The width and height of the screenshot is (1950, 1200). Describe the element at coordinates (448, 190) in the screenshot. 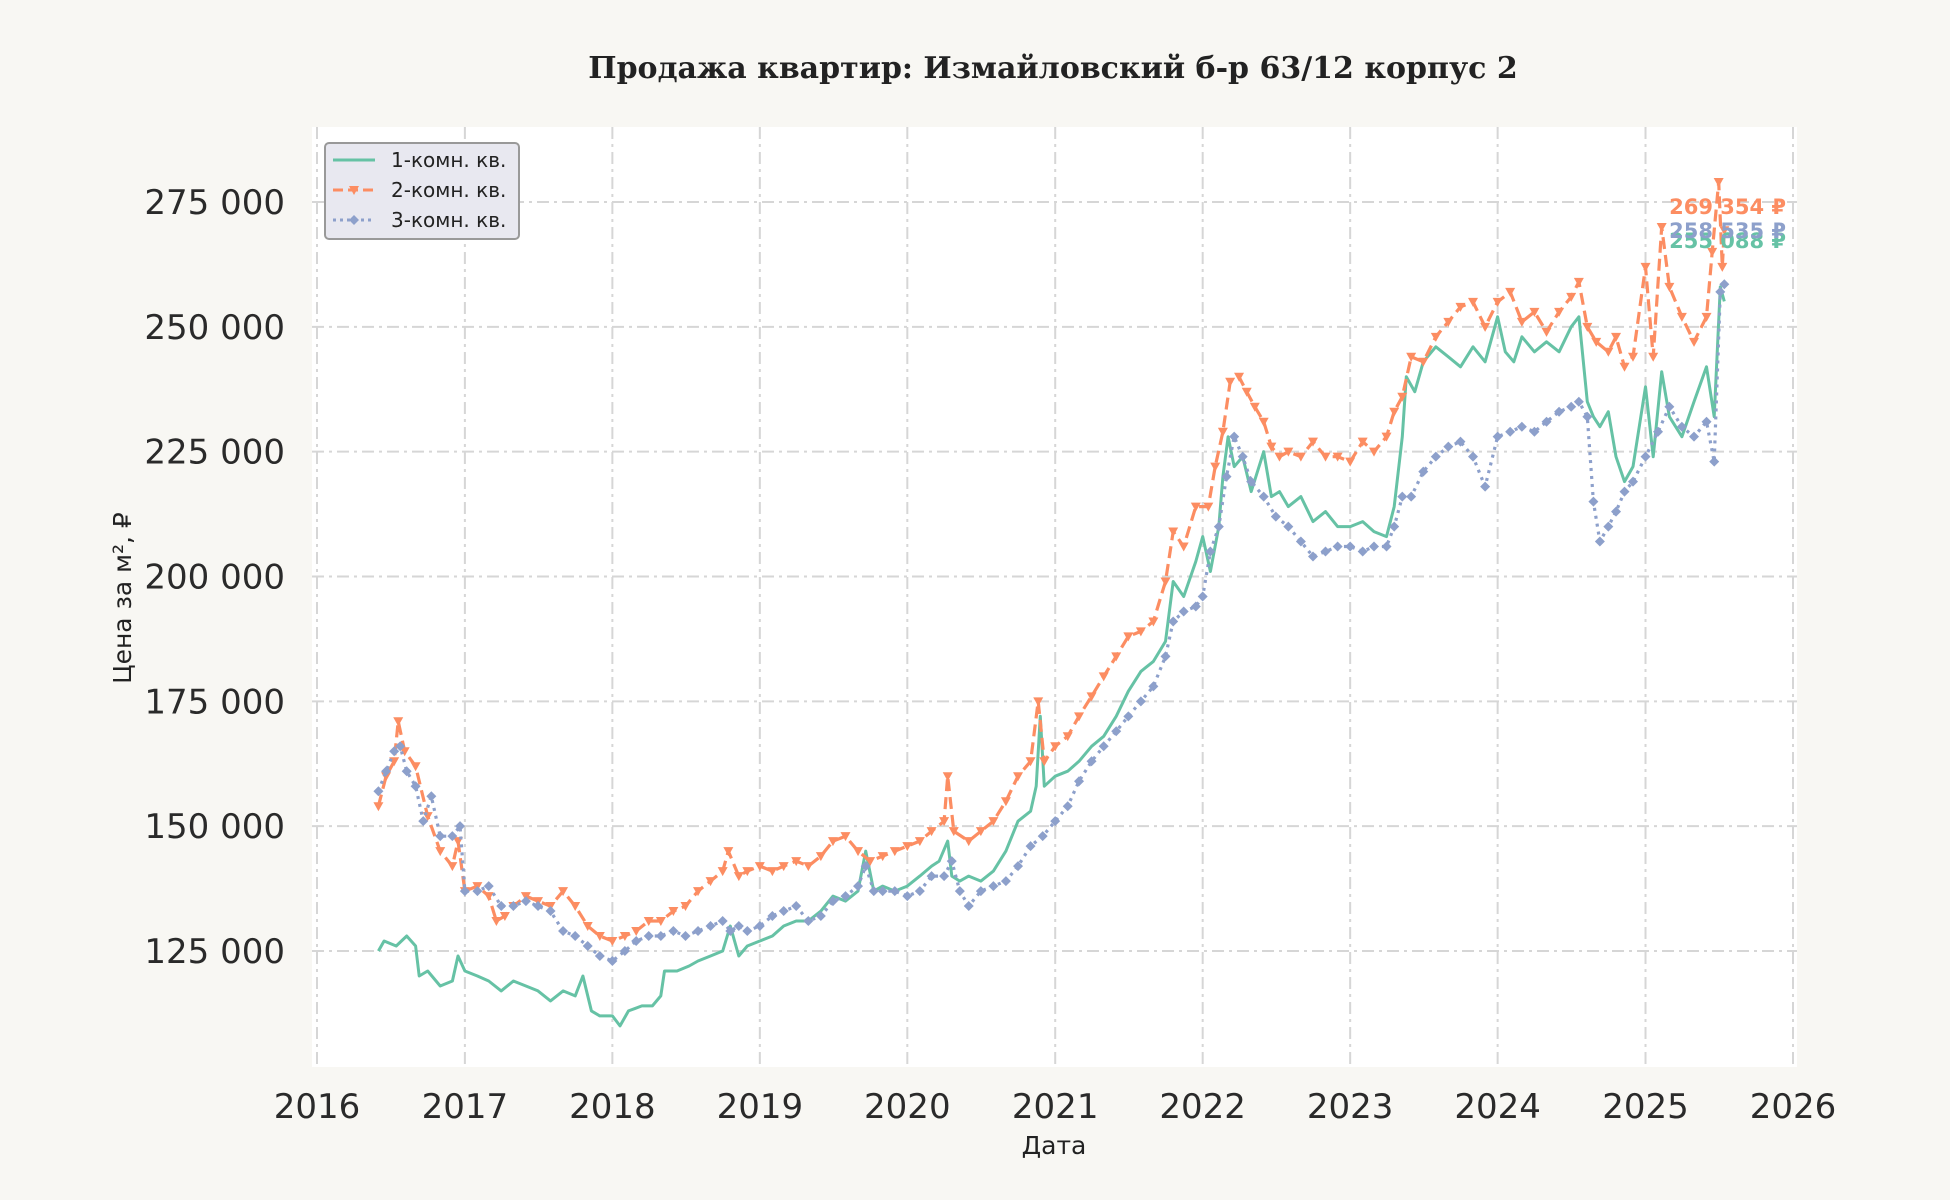

I see `legend-label: 2-комн. кв.` at that location.